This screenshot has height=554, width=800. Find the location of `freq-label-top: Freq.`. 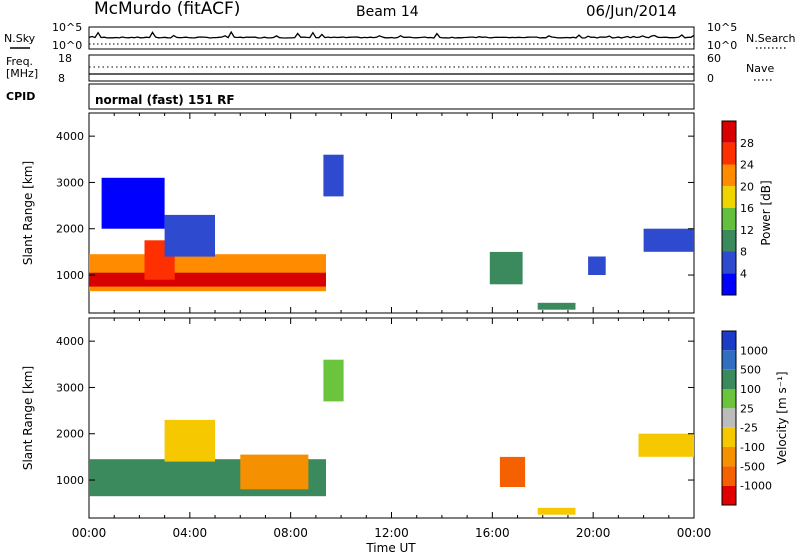

freq-label-top: Freq. is located at coordinates (19, 61).